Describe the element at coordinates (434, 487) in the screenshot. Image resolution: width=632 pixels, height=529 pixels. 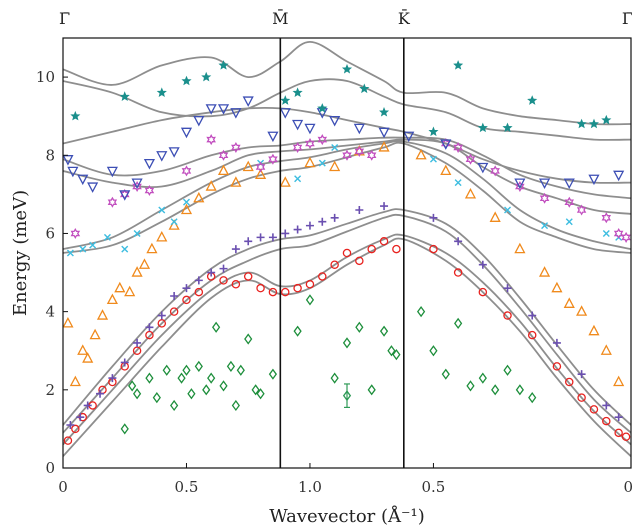
I see `x-tick-label: 0.5` at that location.